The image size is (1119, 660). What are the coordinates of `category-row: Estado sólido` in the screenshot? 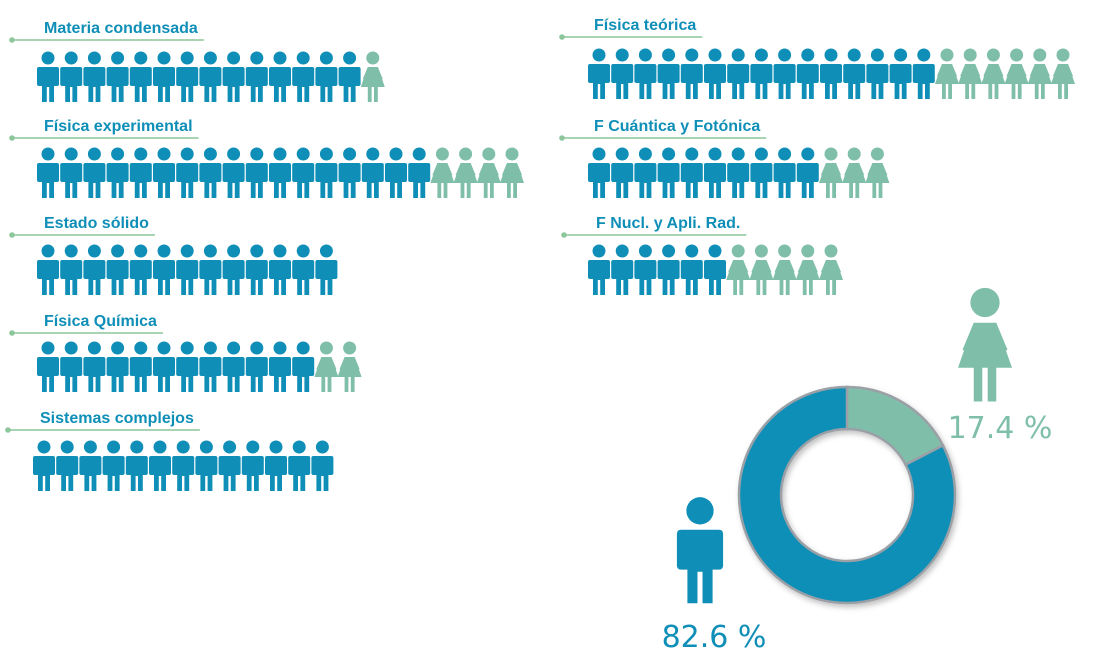 It's located at (173, 255).